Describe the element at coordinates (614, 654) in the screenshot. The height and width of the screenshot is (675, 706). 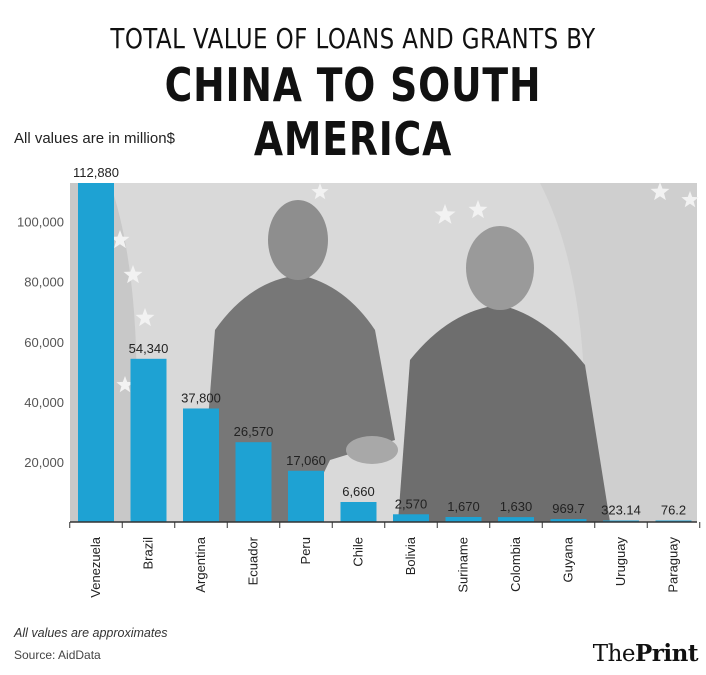
I see `logo-part-the: The` at that location.